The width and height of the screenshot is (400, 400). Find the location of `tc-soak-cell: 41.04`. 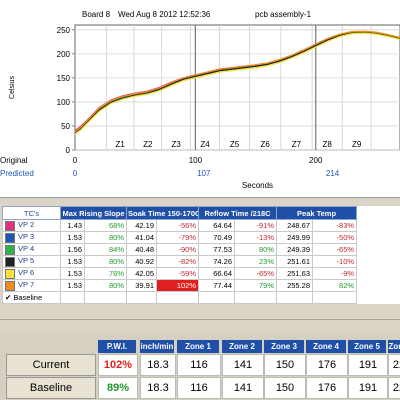

tc-soak-cell: 41.04 is located at coordinates (142, 237).